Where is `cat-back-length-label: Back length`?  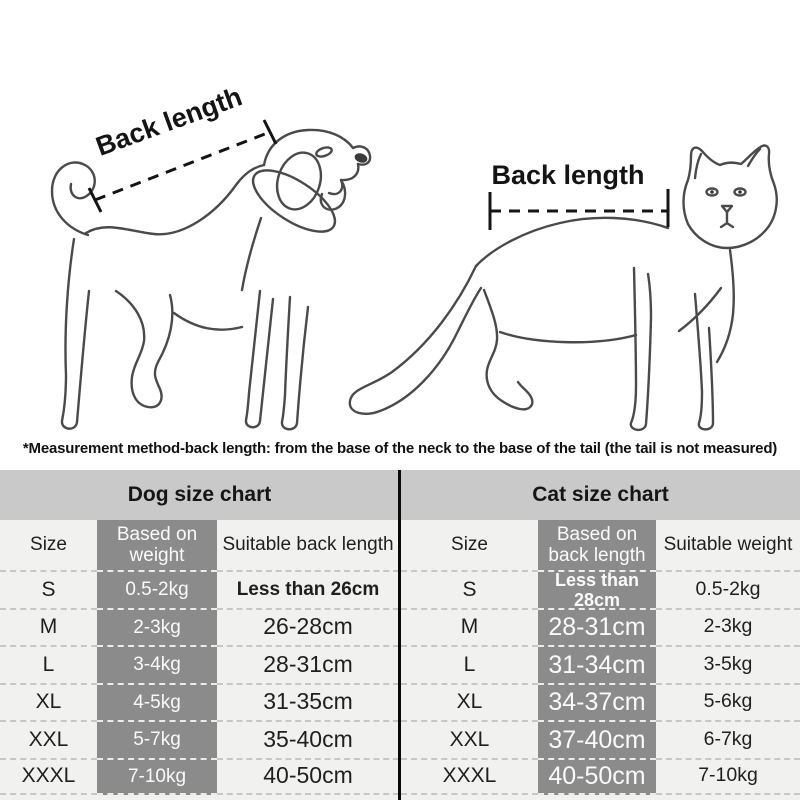 cat-back-length-label: Back length is located at coordinates (567, 175).